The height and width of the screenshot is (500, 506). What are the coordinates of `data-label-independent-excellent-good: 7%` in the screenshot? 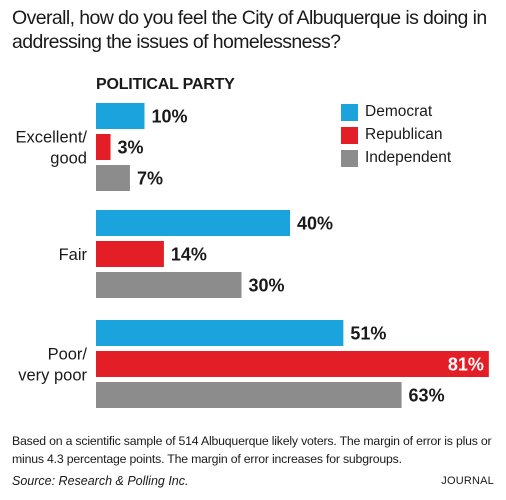 It's located at (150, 179).